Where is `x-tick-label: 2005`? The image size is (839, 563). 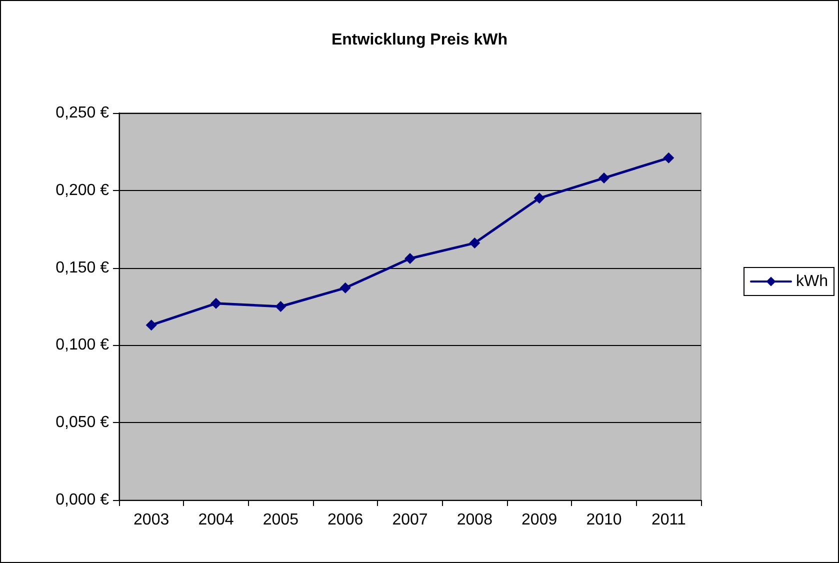 x-tick-label: 2005 is located at coordinates (280, 520).